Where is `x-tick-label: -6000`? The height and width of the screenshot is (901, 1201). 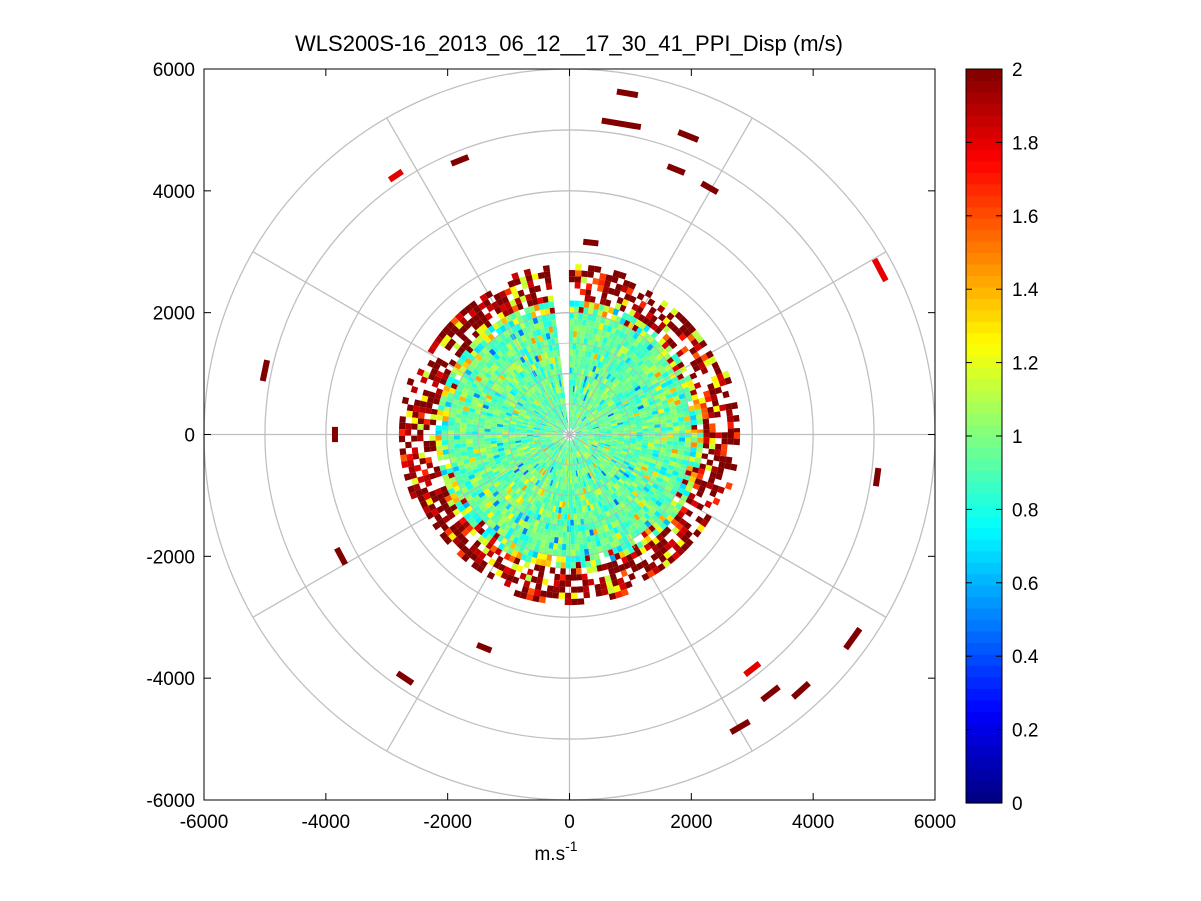 x-tick-label: -6000 is located at coordinates (204, 822).